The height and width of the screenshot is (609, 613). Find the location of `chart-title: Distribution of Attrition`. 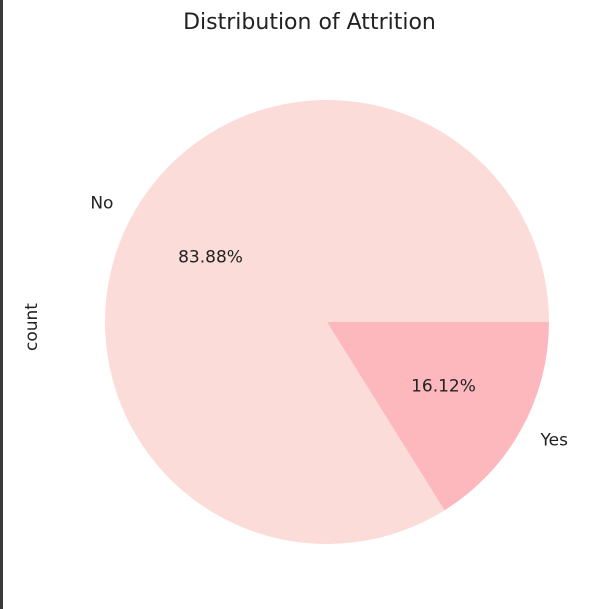

chart-title: Distribution of Attrition is located at coordinates (309, 22).